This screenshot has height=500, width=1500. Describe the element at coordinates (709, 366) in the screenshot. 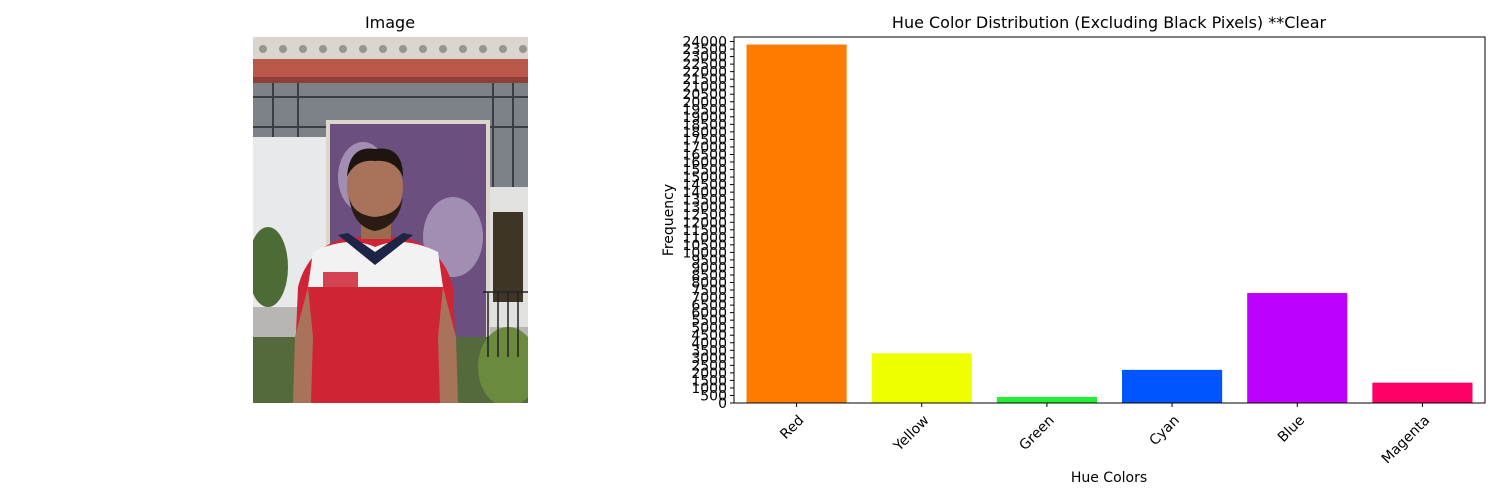

I see `y-tick-label: 2500` at that location.